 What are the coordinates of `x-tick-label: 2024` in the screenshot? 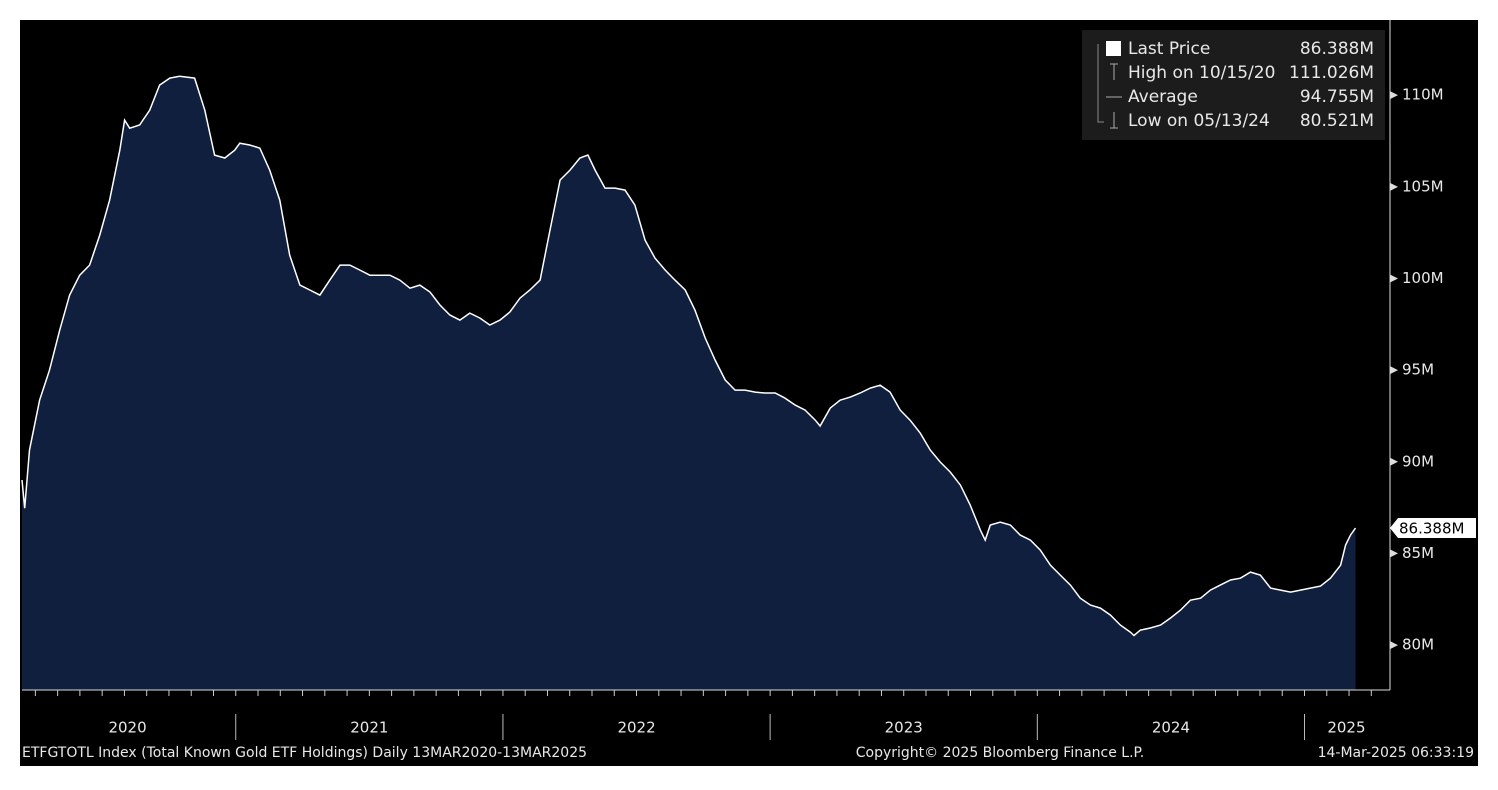 It's located at (1171, 728).